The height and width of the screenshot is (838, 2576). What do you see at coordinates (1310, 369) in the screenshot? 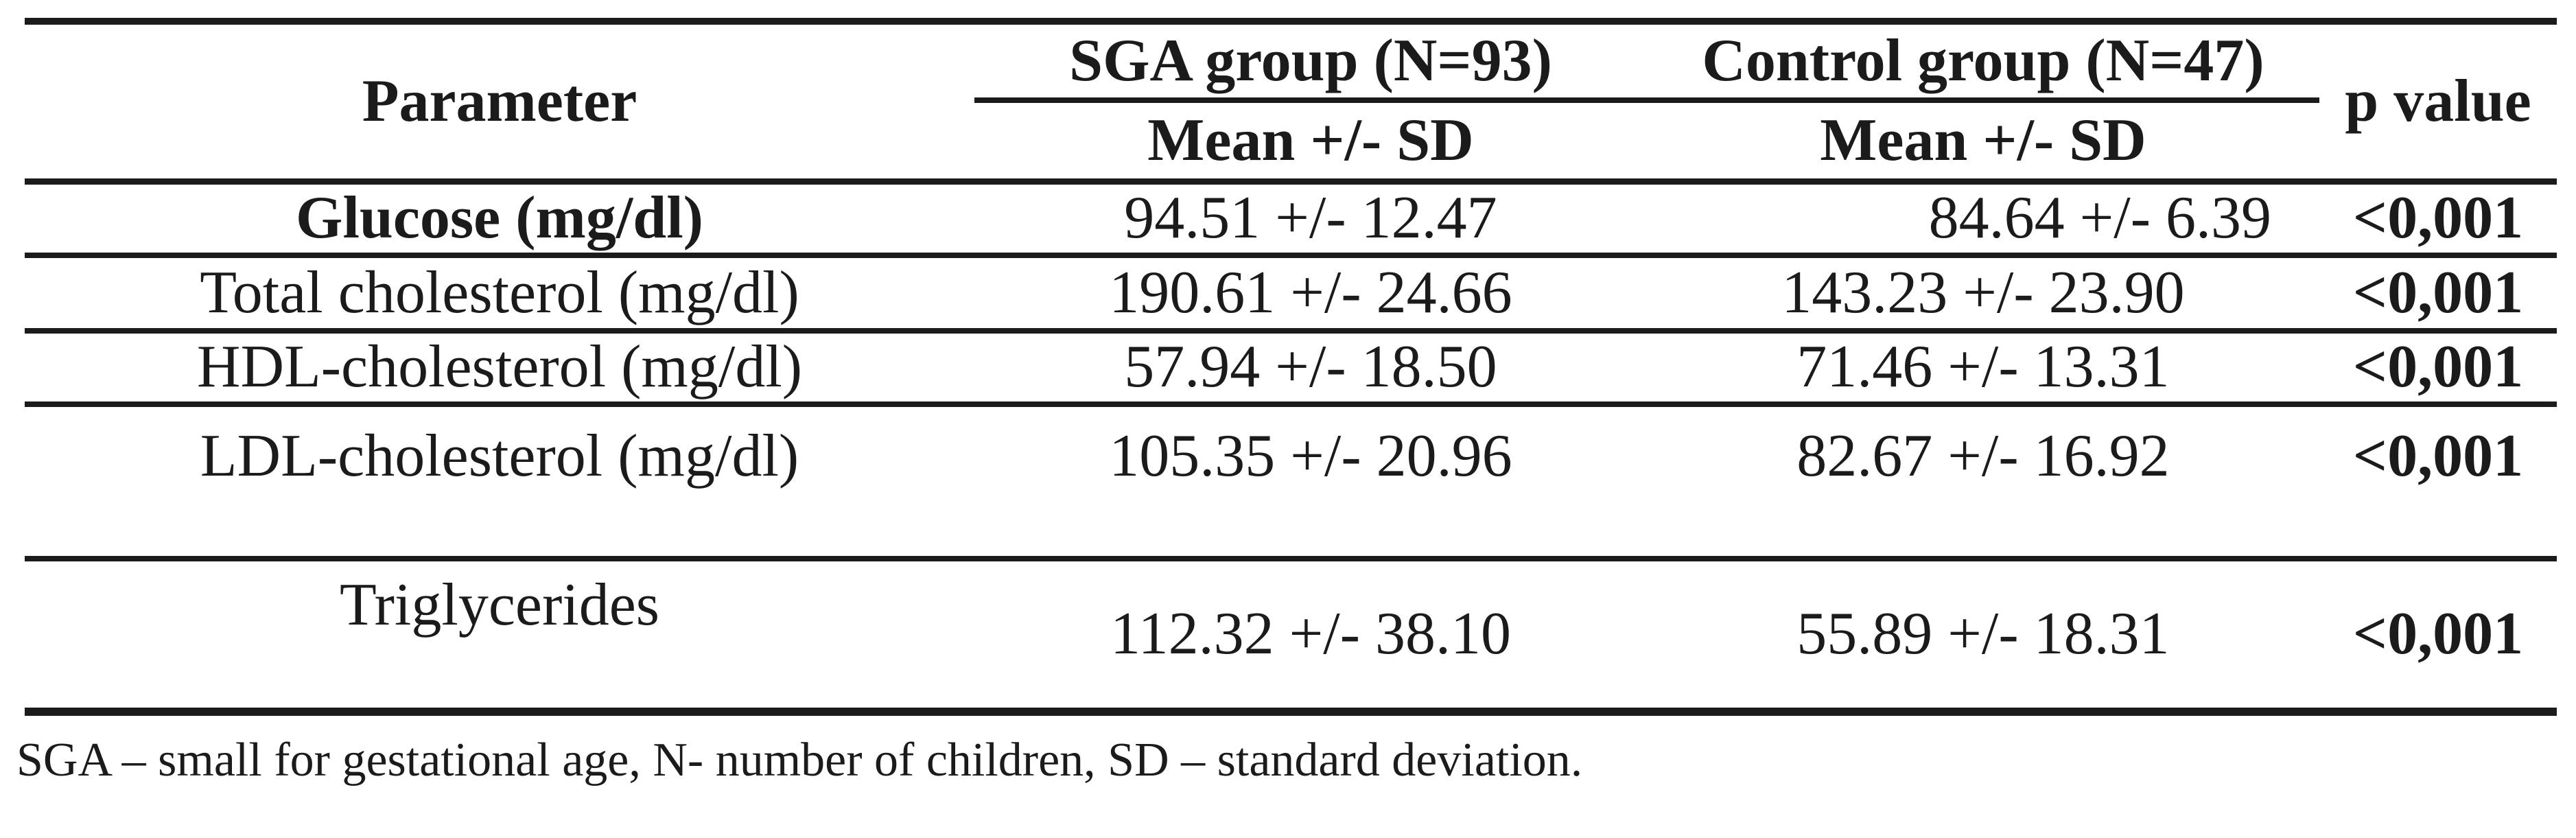
I see `sga-value-hdl-cholesterol: 57.94 +/- 18.50` at bounding box center [1310, 369].